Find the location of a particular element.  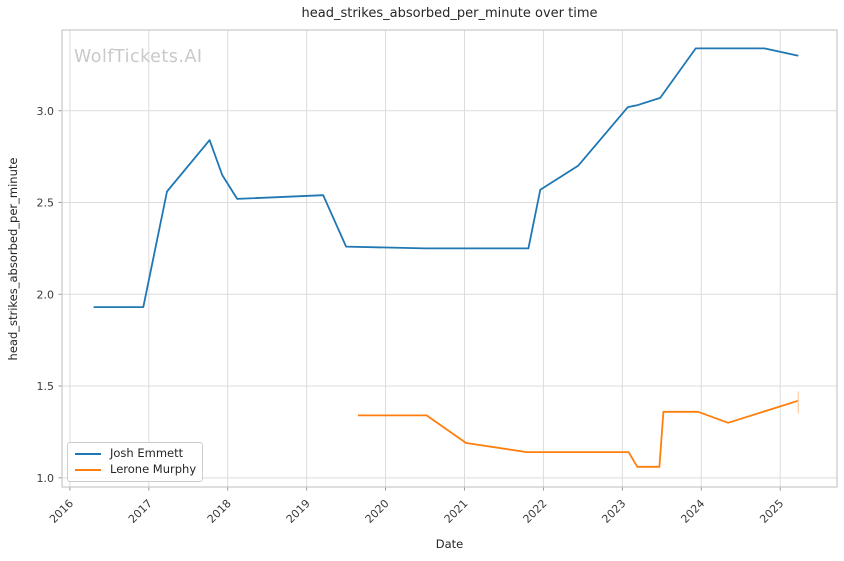

legend-item: Josh Emmett is located at coordinates (135, 454).